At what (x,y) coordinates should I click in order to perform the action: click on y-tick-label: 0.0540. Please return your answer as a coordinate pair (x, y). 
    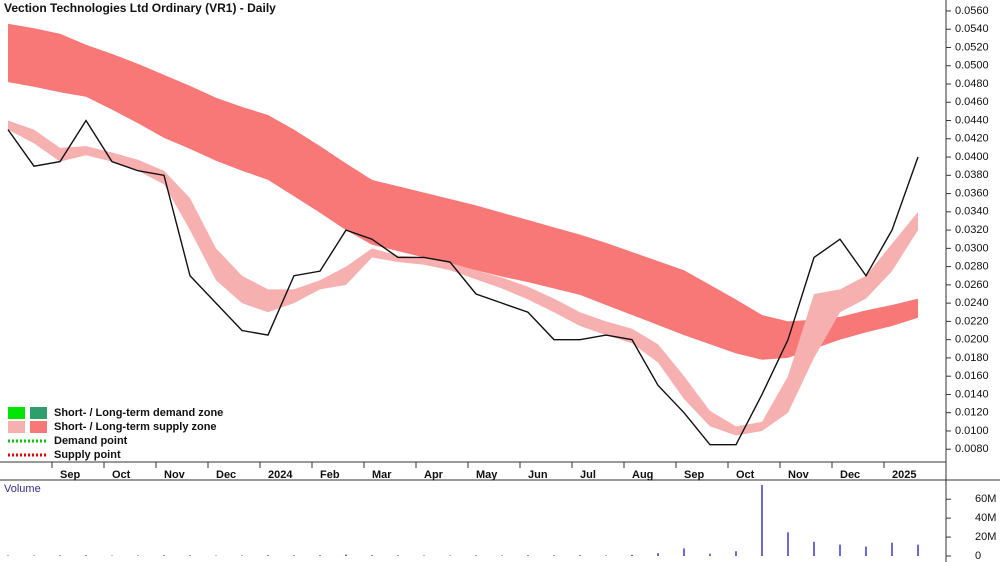
    Looking at the image, I should click on (972, 29).